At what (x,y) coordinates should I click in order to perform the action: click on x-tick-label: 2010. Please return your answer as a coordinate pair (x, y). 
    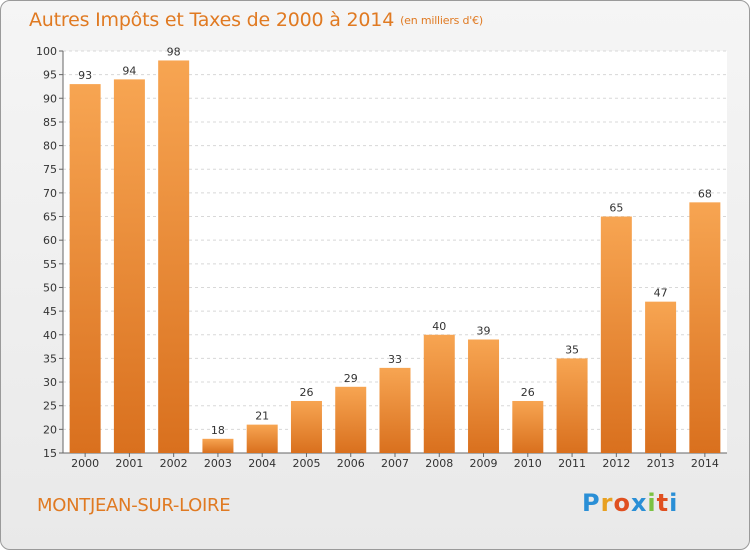
    Looking at the image, I should click on (528, 463).